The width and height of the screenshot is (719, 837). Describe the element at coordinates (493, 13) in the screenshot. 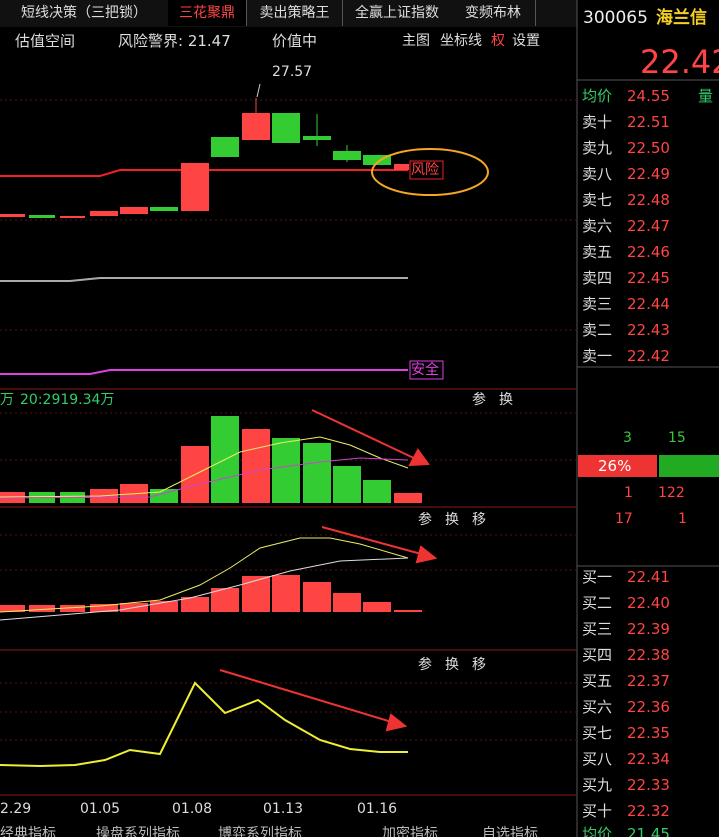

I see `tab: 变频布林` at that location.